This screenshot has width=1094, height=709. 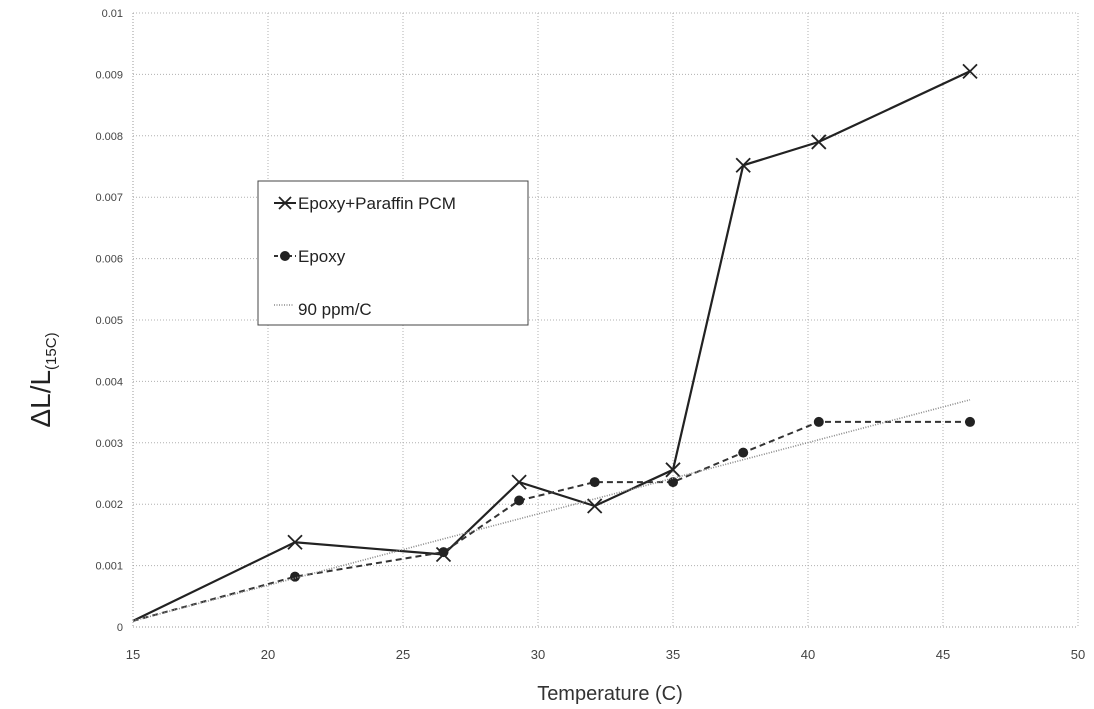 What do you see at coordinates (133, 654) in the screenshot?
I see `x-tick-label: 15` at bounding box center [133, 654].